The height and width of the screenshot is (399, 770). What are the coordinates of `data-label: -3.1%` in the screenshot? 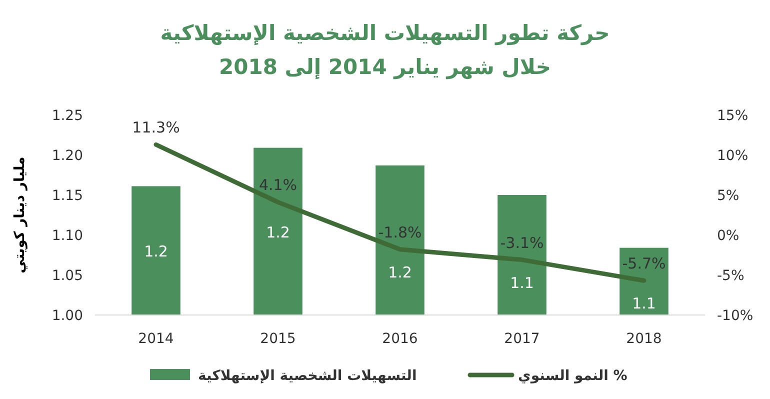 It's located at (522, 243).